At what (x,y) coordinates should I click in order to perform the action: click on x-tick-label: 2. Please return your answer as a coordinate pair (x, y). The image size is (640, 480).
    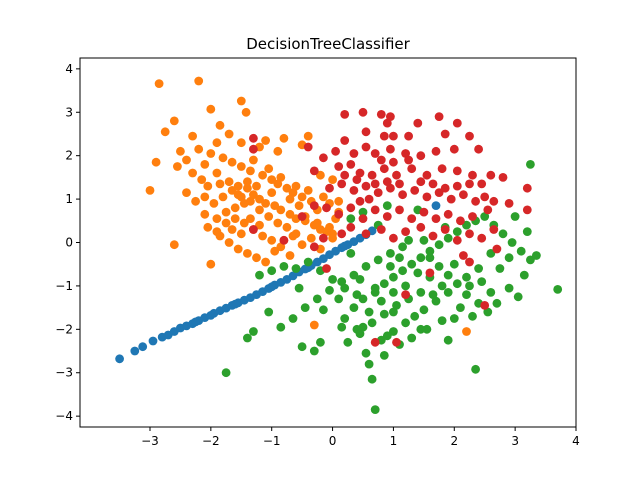
    Looking at the image, I should click on (454, 441).